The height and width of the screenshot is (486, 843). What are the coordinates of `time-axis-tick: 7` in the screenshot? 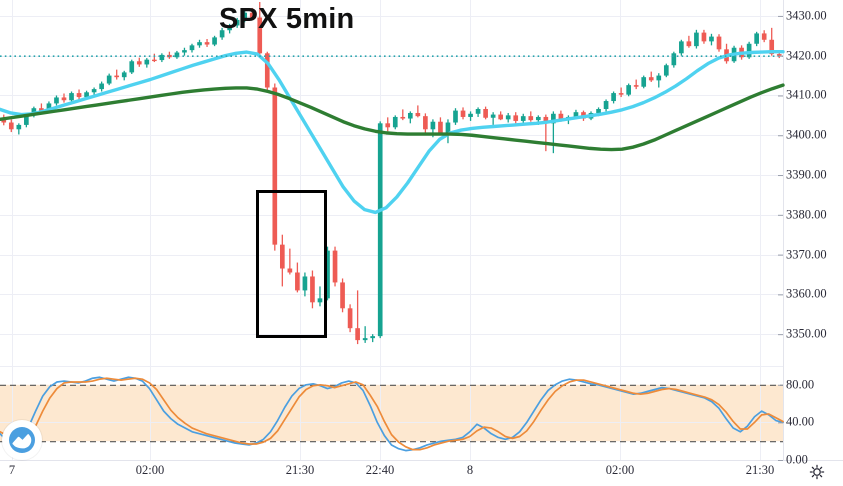 It's located at (12, 470).